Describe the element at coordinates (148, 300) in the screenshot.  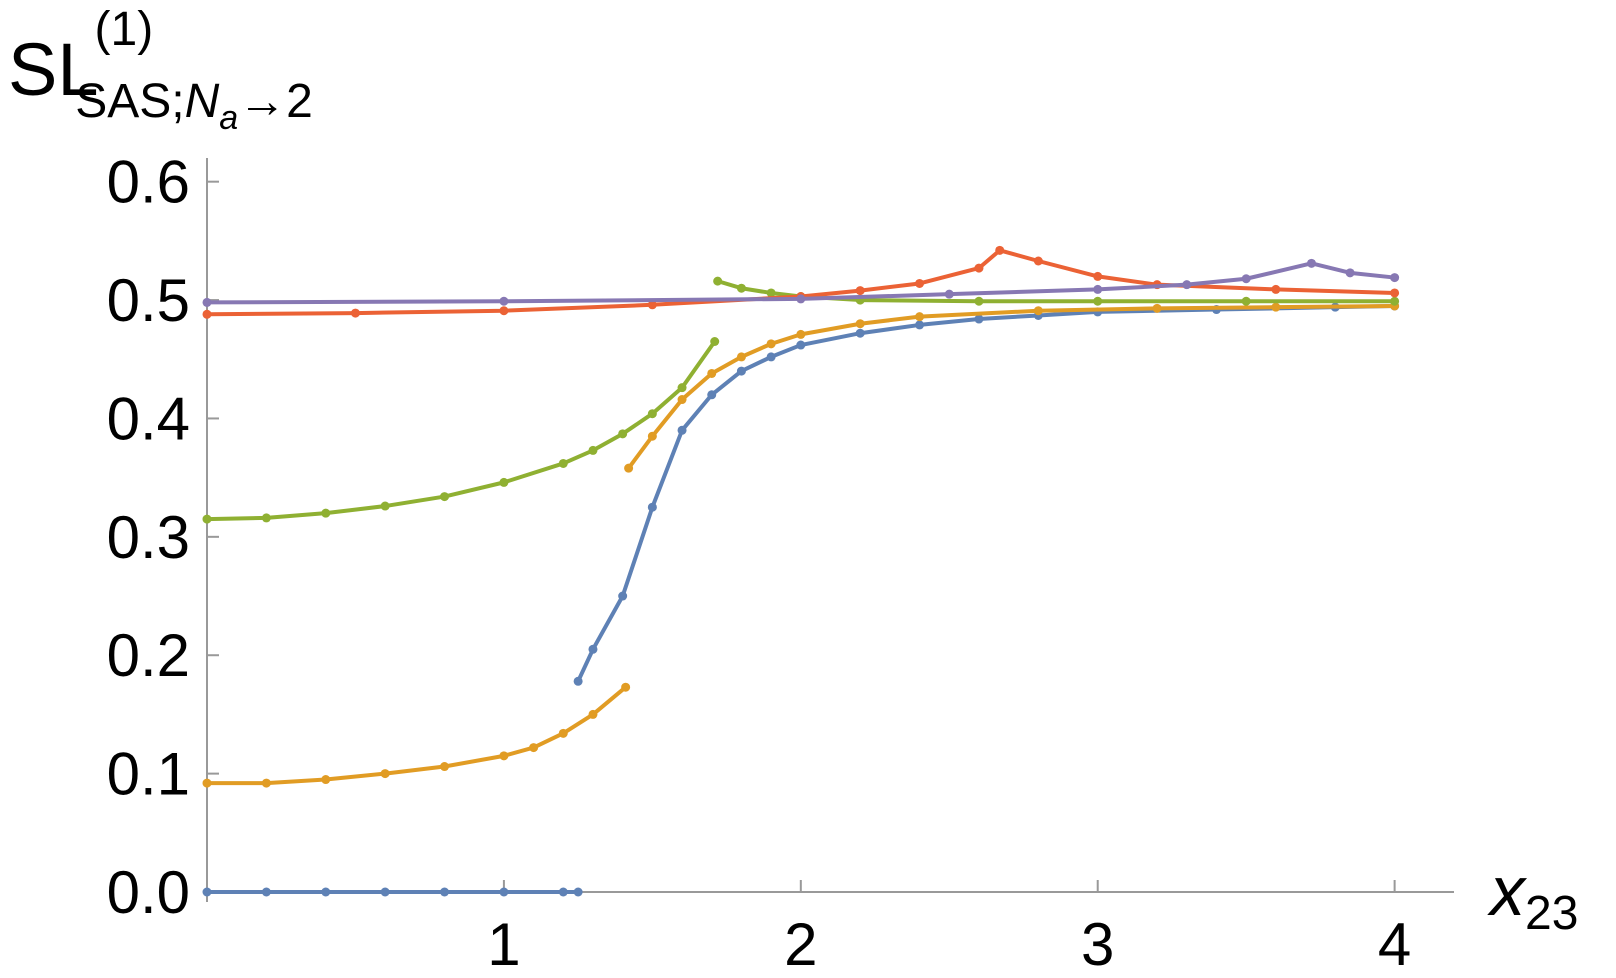
I see `y-tick-label: 0.5` at that location.